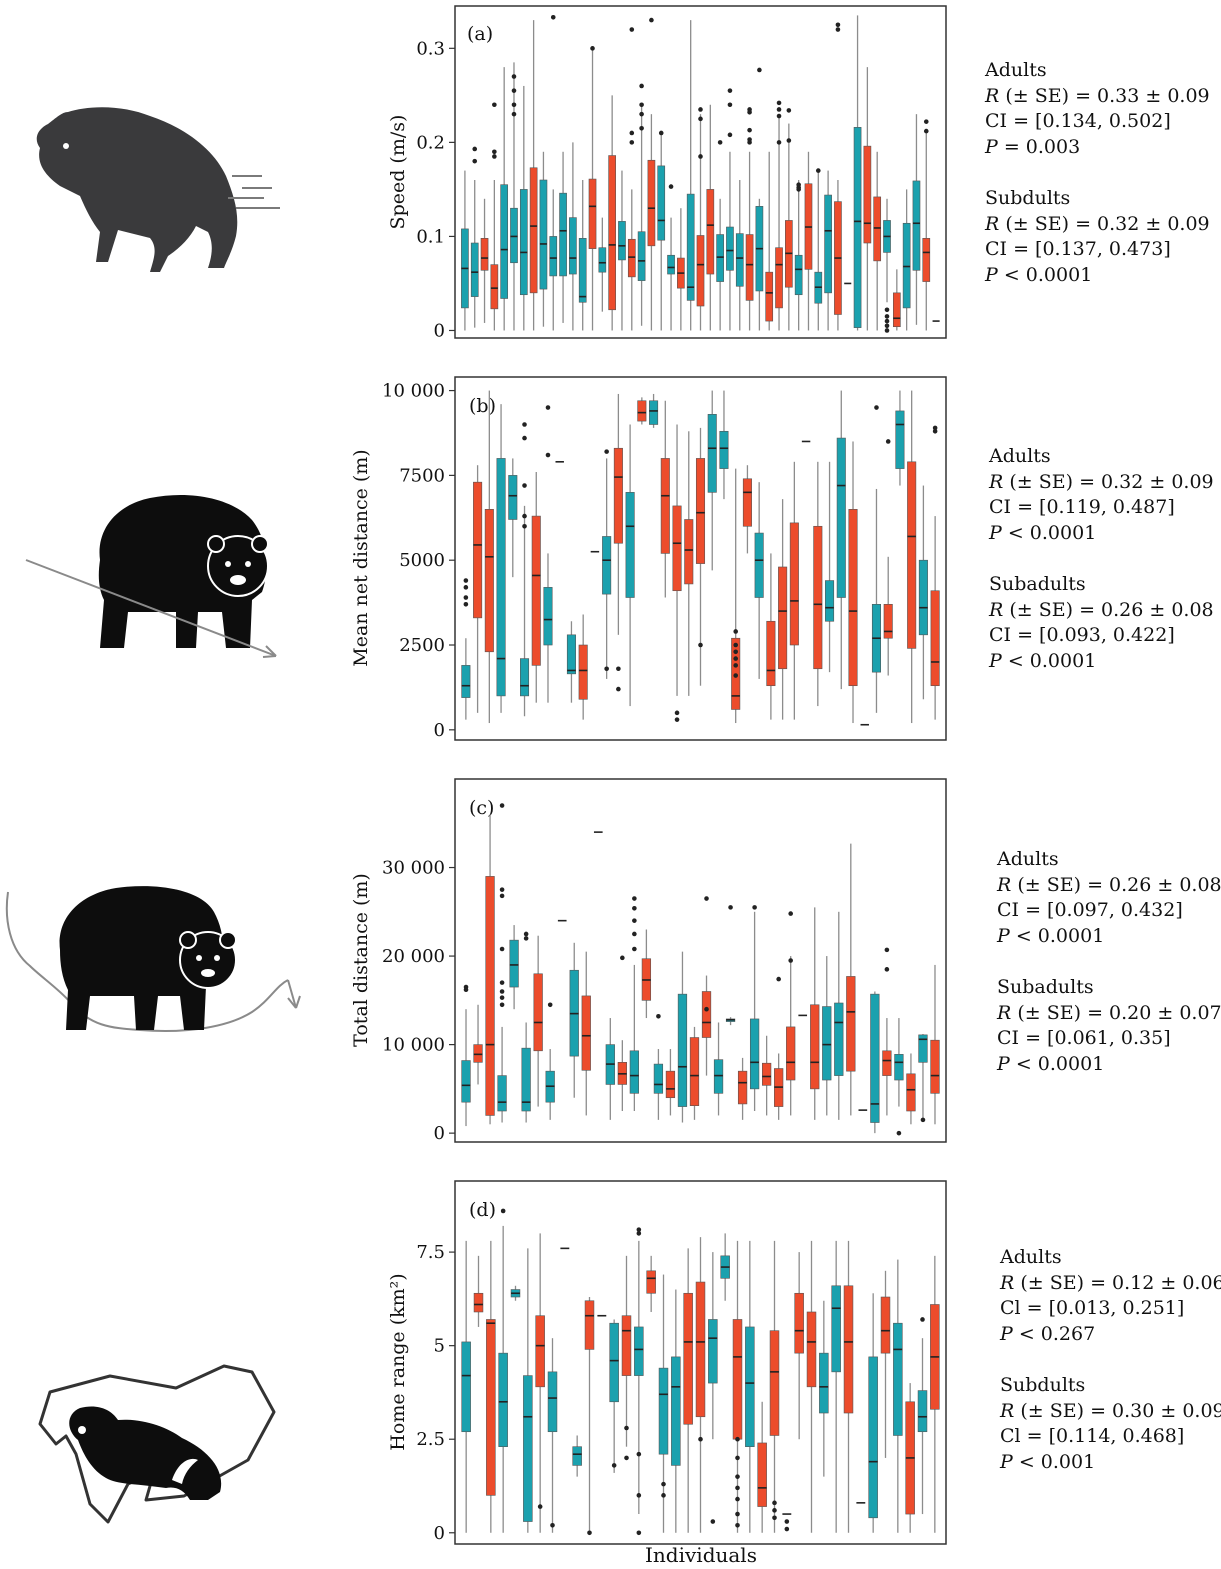 This screenshot has width=1221, height=1569. What do you see at coordinates (435, 189) in the screenshot?
I see `y-tick-labels: 0 0.1 0.2 0.3` at bounding box center [435, 189].